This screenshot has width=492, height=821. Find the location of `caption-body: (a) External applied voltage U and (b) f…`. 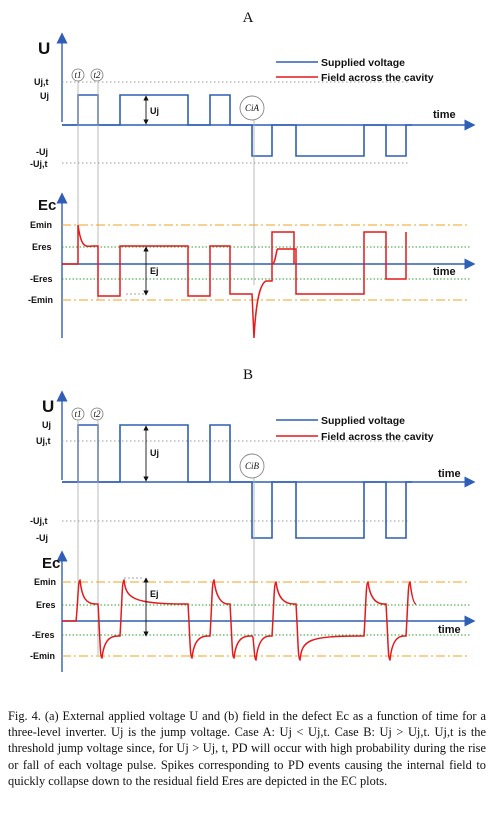

caption-body: (a) External applied voltage U and (b) f… is located at coordinates (247, 748).